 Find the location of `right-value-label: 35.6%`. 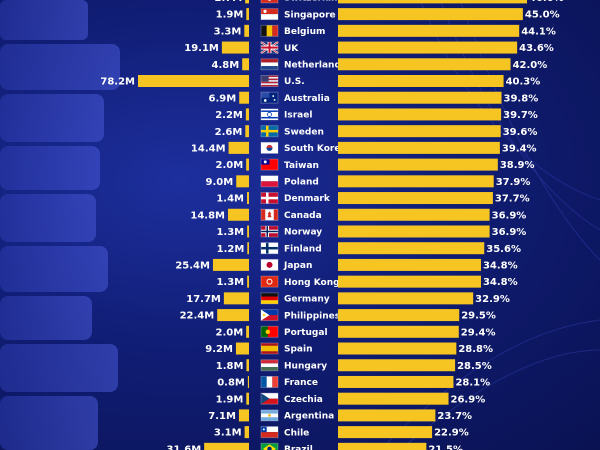

right-value-label: 35.6% is located at coordinates (503, 249).